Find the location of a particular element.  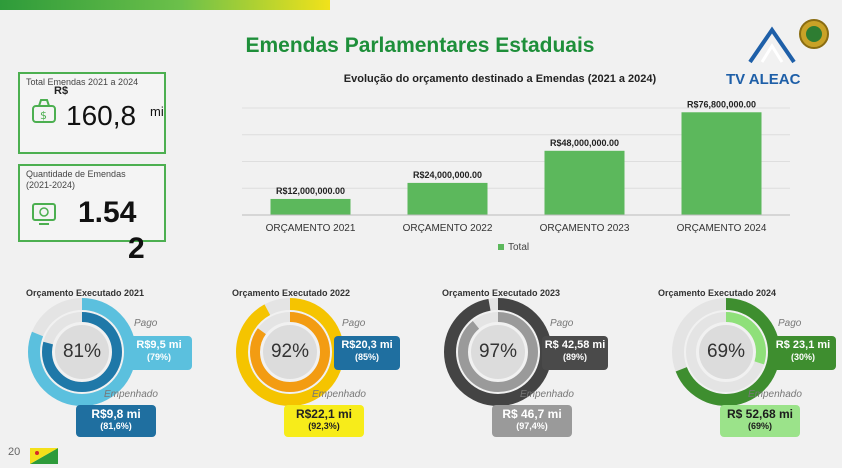

top-accent-bar is located at coordinates (165, 5).